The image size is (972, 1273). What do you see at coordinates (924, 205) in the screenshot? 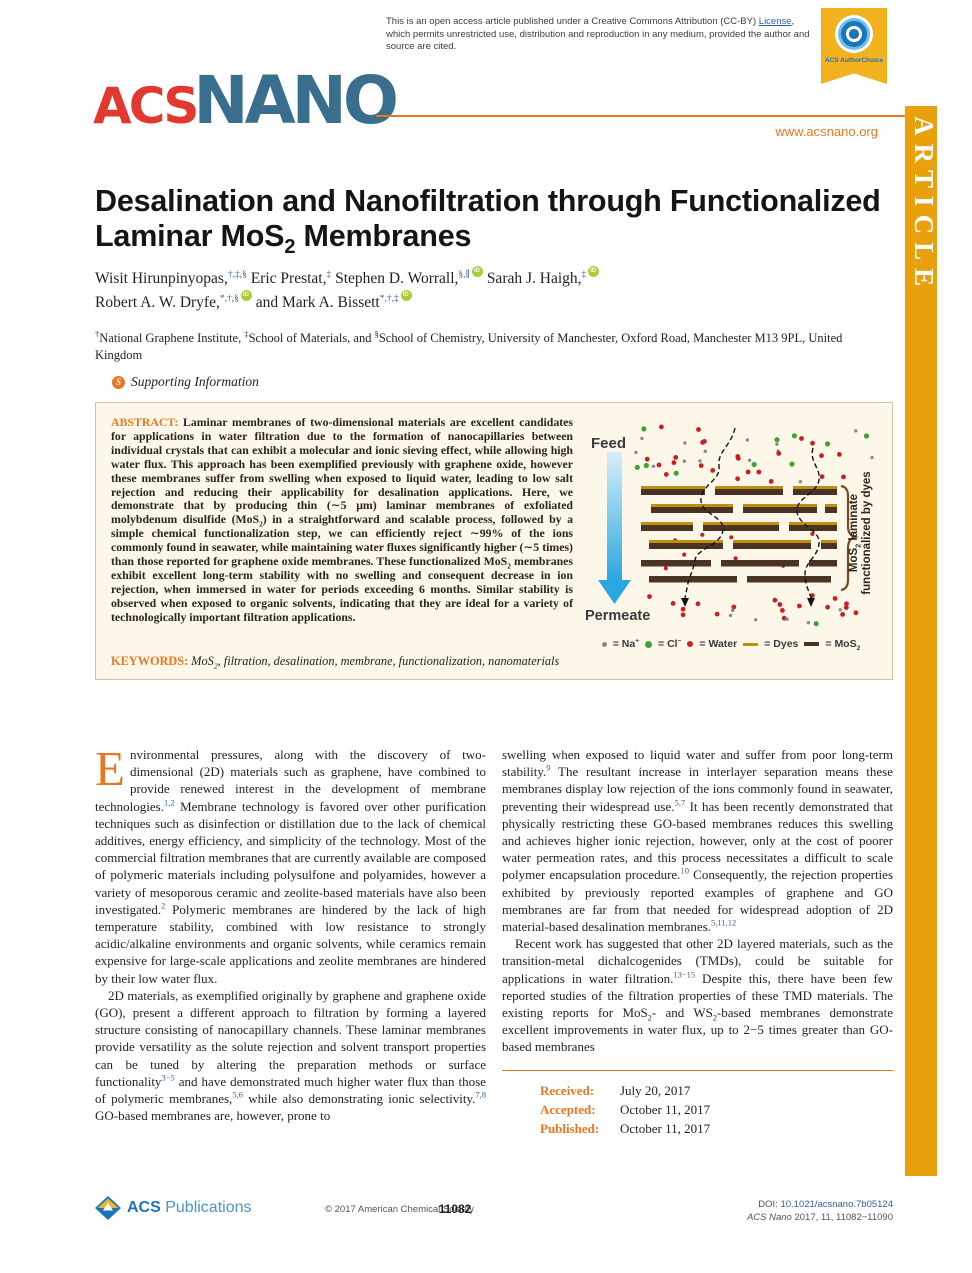
I see `article-banner-label: ARTICLE` at bounding box center [924, 205].